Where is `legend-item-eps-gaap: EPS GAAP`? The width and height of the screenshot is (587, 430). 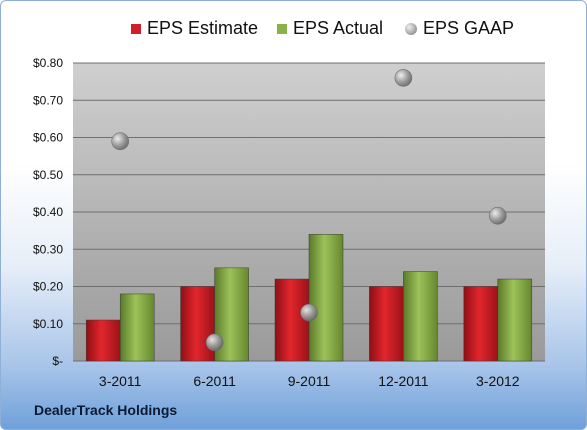
legend-item-eps-gaap: EPS GAAP is located at coordinates (459, 28).